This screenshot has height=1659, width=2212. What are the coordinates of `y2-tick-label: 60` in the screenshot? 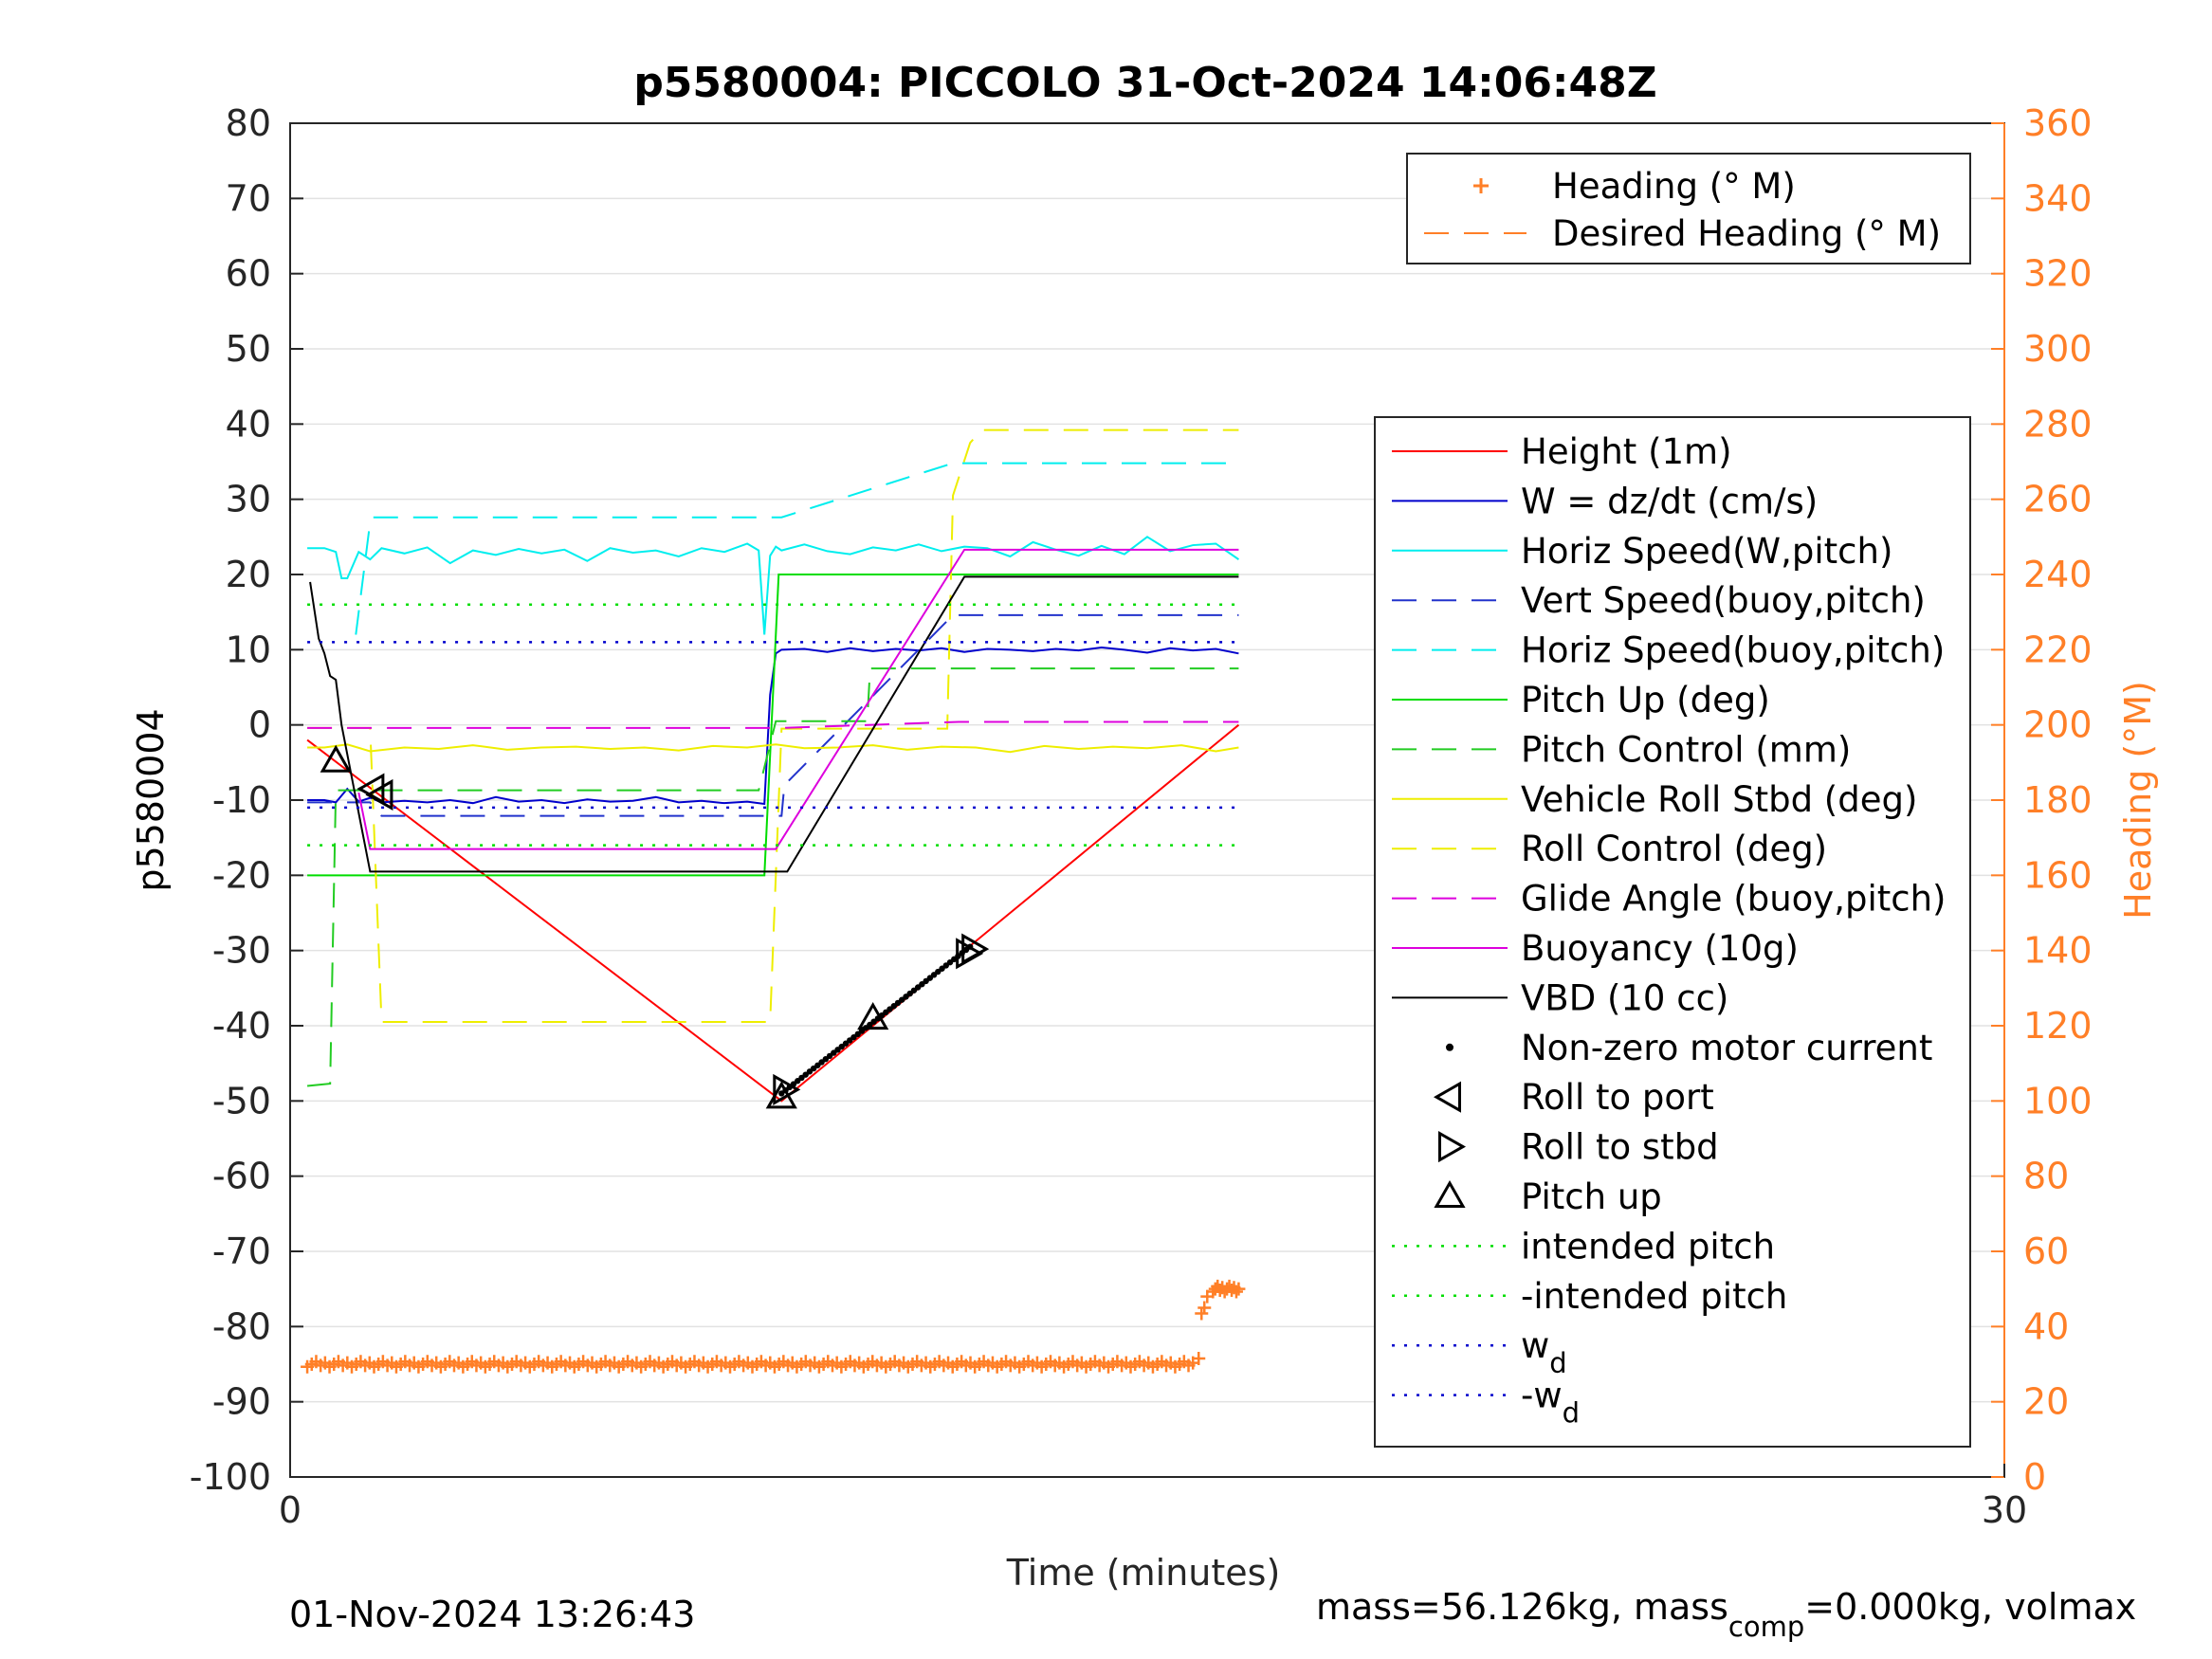 It's located at (2046, 1251).